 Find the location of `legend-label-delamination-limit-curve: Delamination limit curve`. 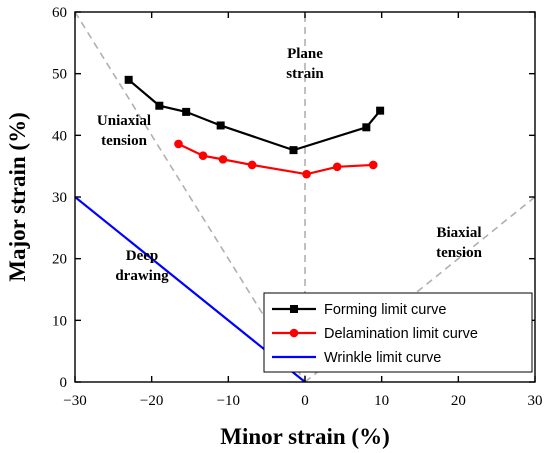

legend-label-delamination-limit-curve: Delamination limit curve is located at coordinates (401, 334).